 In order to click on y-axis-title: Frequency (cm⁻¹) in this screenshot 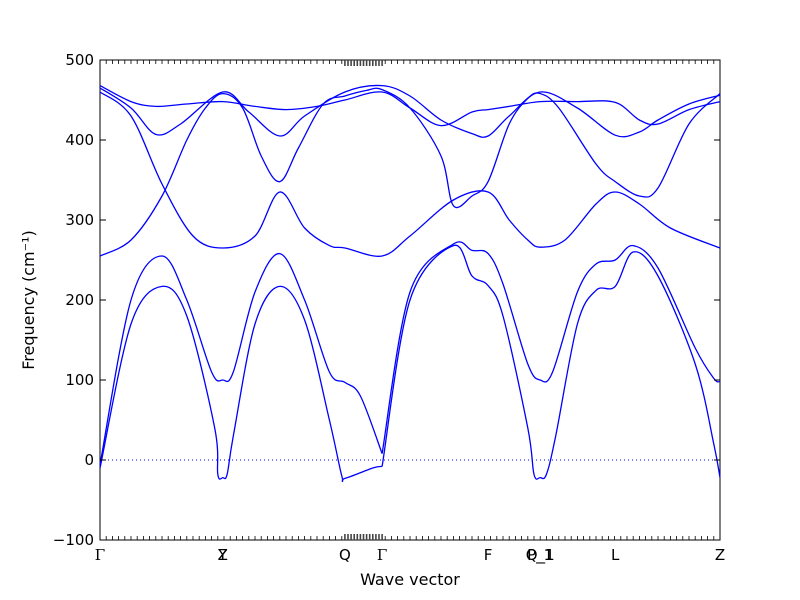, I will do `click(28, 299)`.